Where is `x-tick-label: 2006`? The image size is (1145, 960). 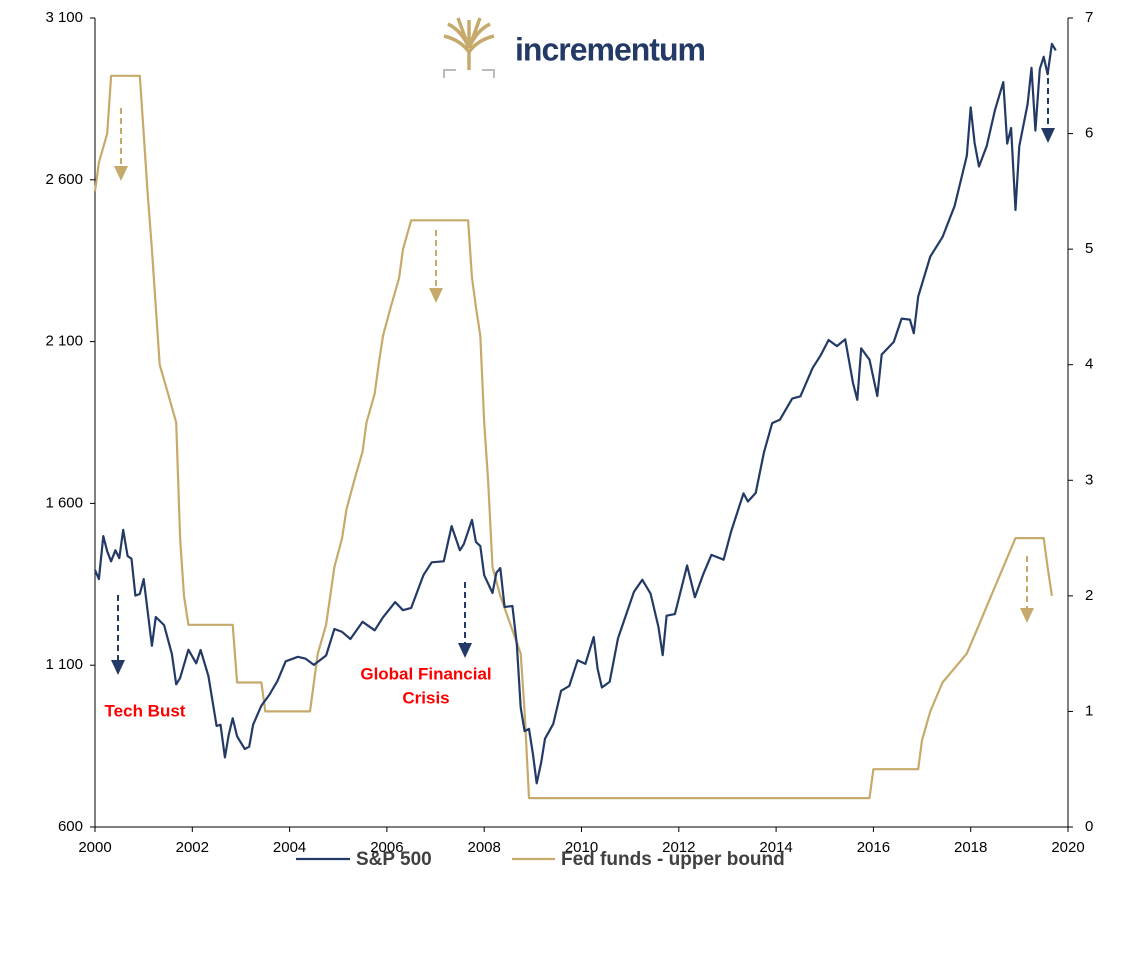
x-tick-label: 2006 is located at coordinates (386, 847).